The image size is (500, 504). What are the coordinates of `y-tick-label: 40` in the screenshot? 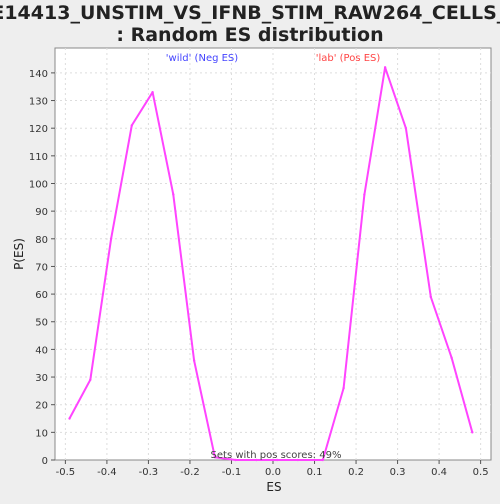 It's located at (41, 350).